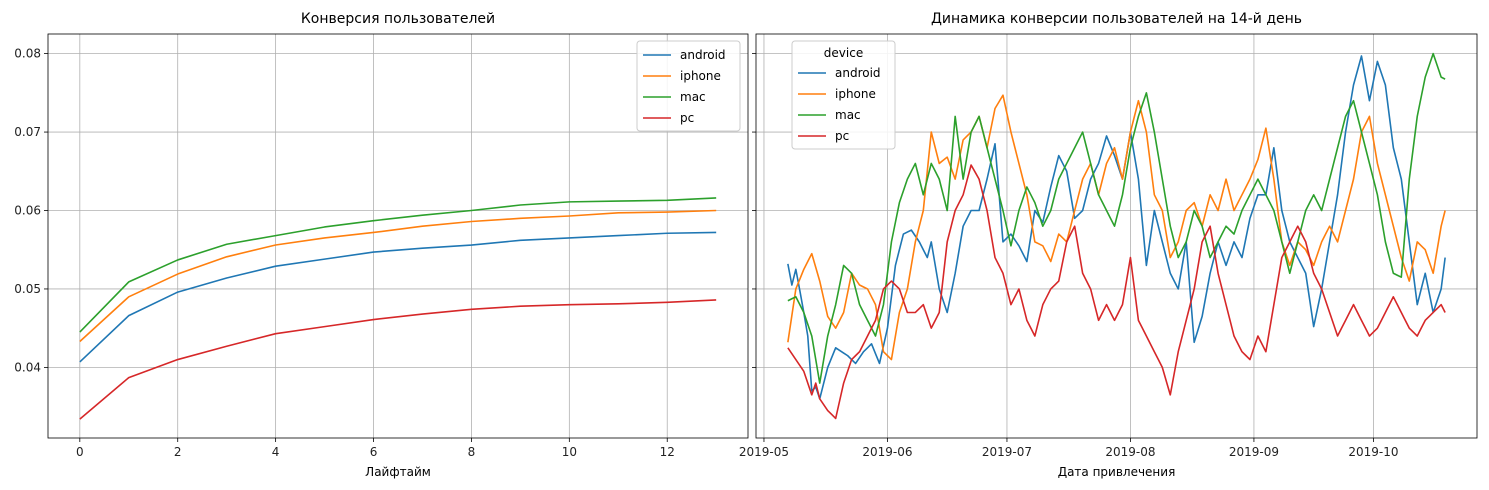  What do you see at coordinates (1130, 452) in the screenshot?
I see `x-tick-label: 2019-08` at bounding box center [1130, 452].